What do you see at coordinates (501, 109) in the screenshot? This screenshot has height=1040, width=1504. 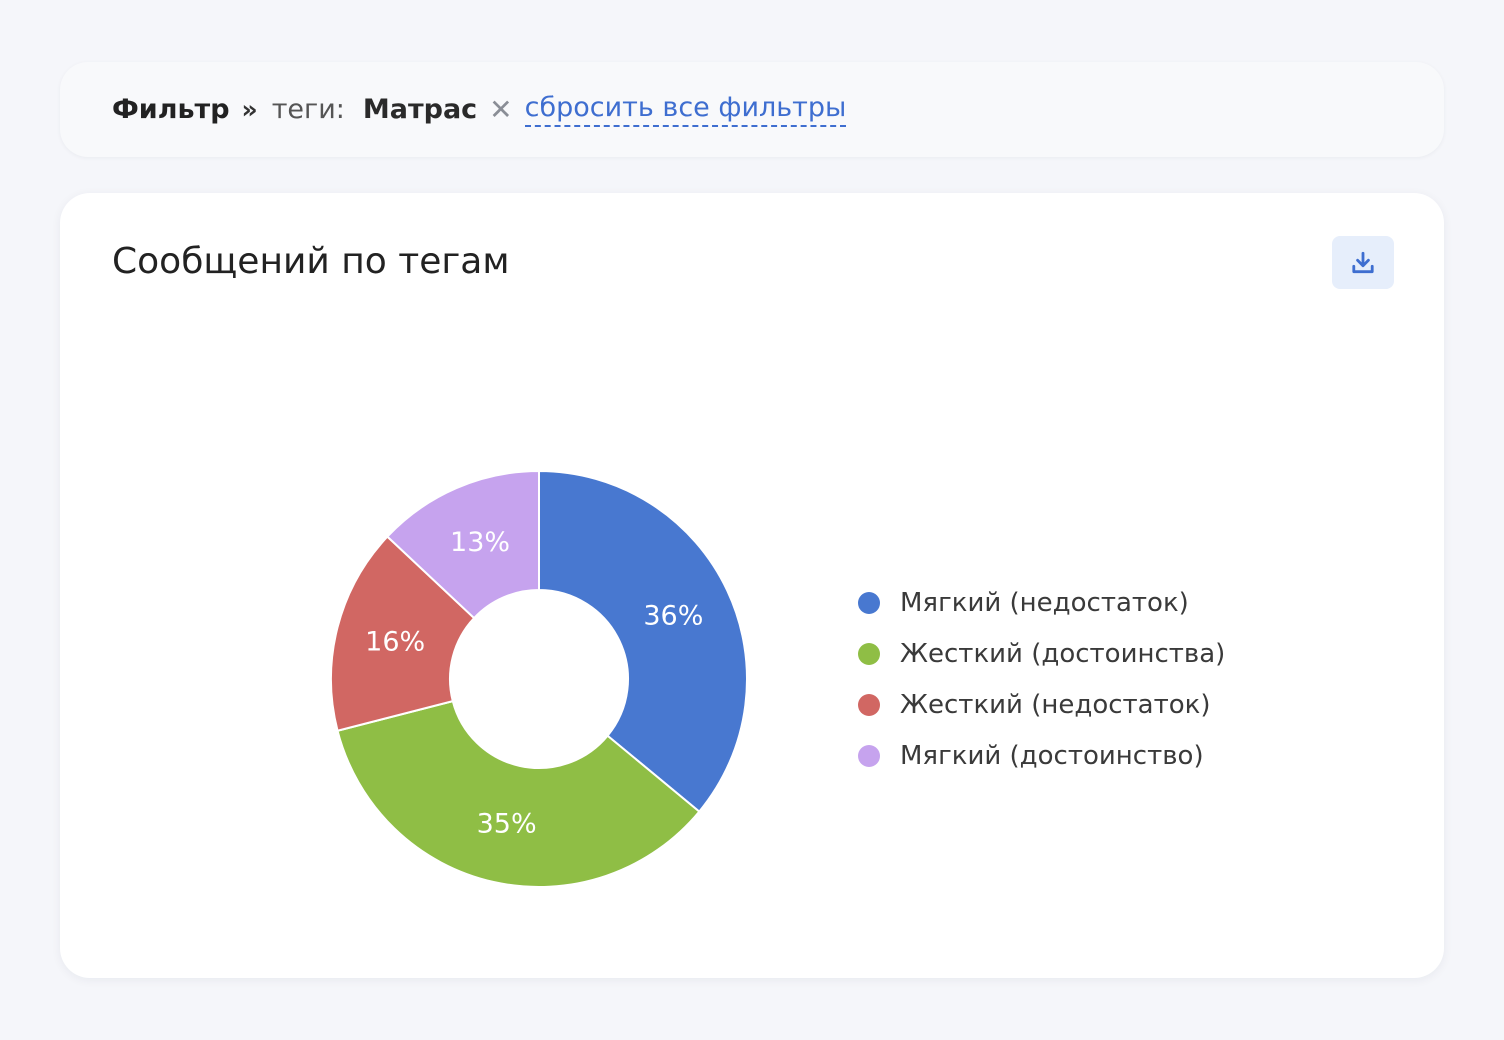 I see `remove-filter-icon: ✕` at bounding box center [501, 109].